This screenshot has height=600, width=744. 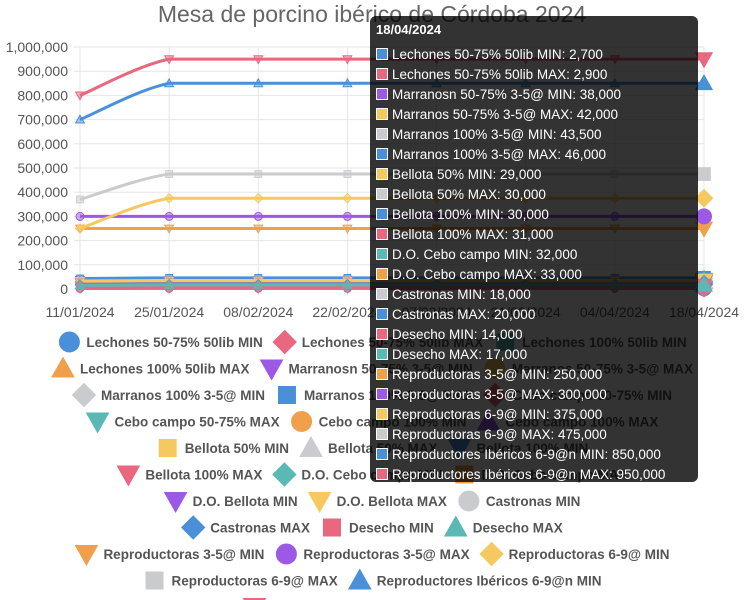 What do you see at coordinates (197, 422) in the screenshot?
I see `legend-label: Cebo campo 50-75% MAX` at bounding box center [197, 422].